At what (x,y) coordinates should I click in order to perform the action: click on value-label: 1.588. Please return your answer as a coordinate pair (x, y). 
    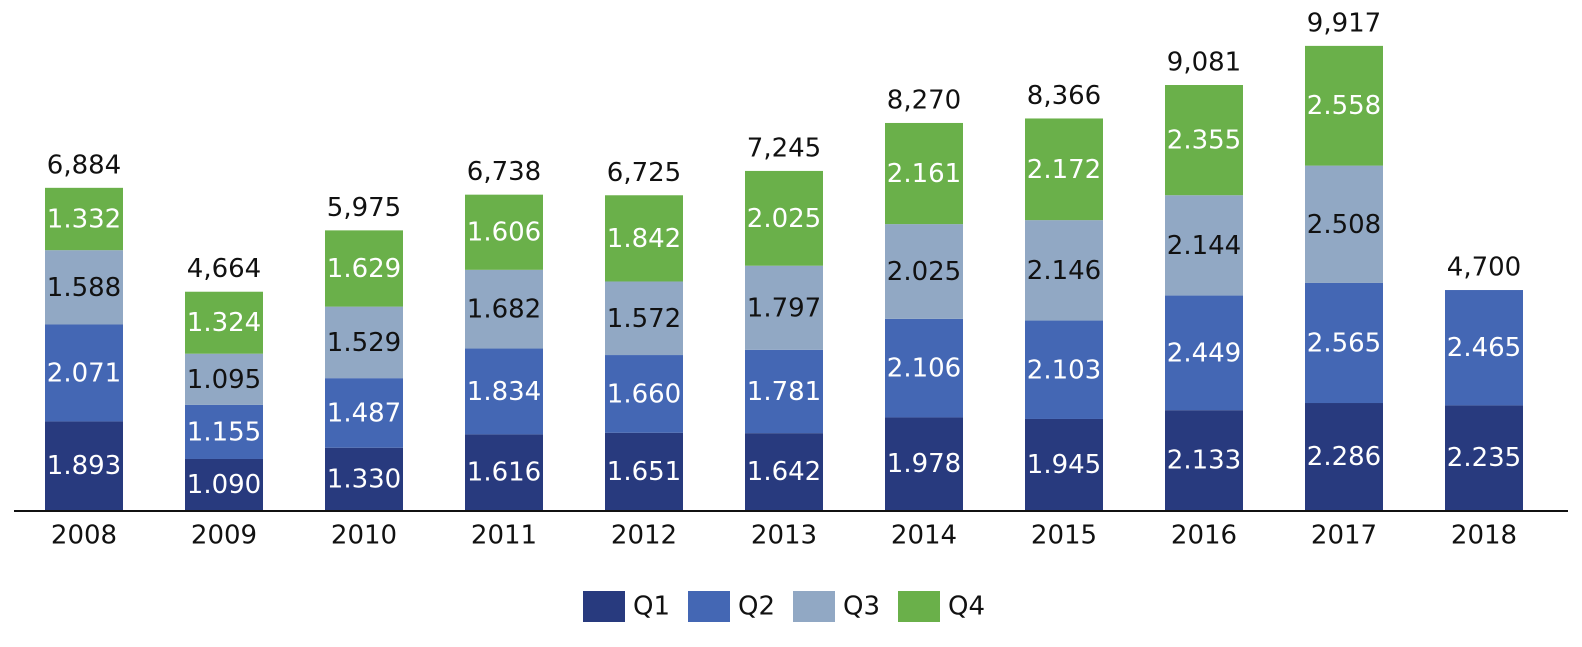
    Looking at the image, I should click on (84, 288).